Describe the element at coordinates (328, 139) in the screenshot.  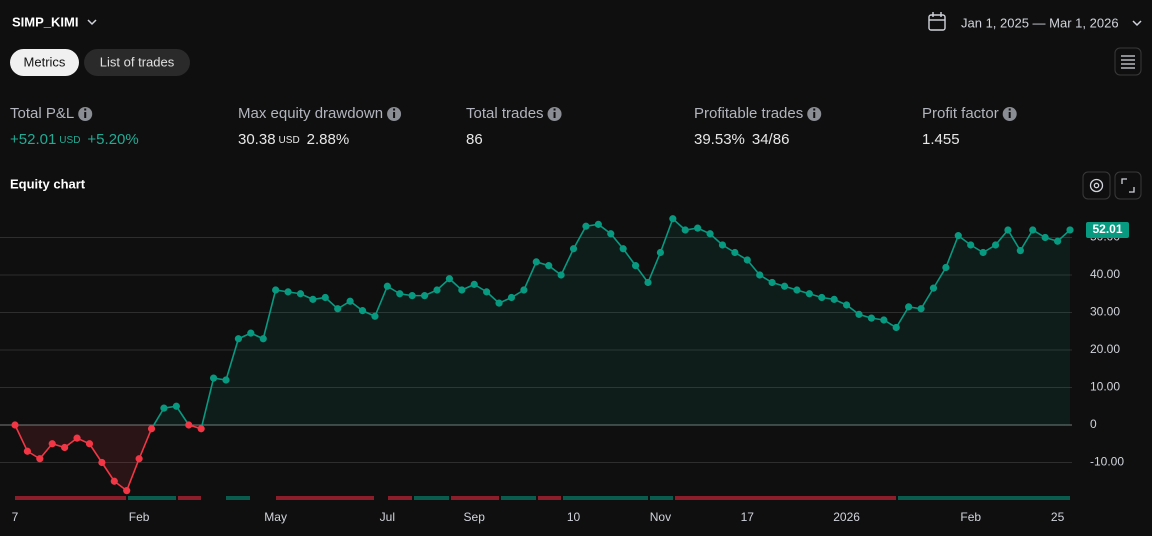
I see `extra: 2.88%` at that location.